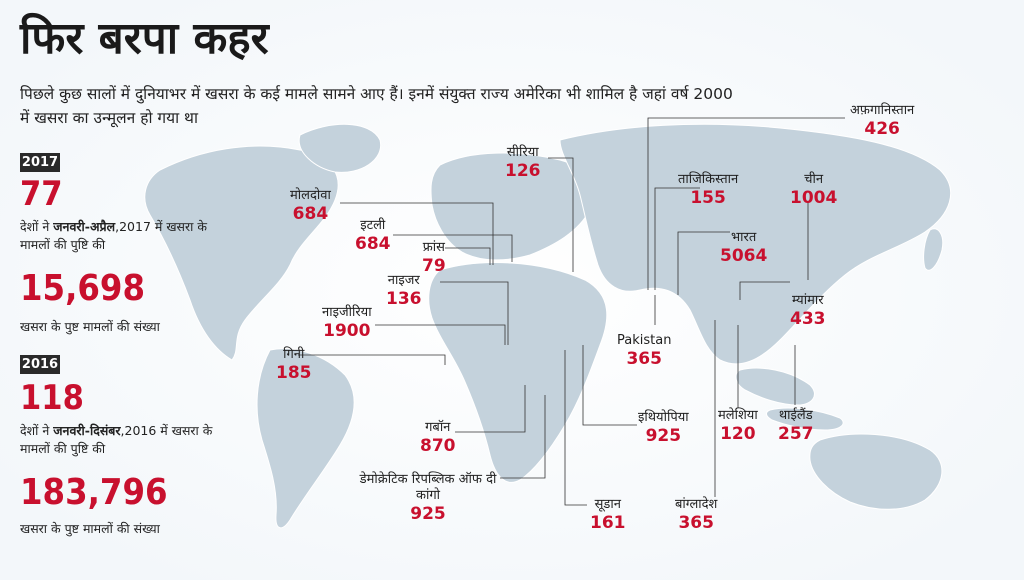 Image resolution: width=1024 pixels, height=580 pixels. Describe the element at coordinates (796, 426) in the screenshot. I see `label-thailand: थाईलैंड 257` at that location.